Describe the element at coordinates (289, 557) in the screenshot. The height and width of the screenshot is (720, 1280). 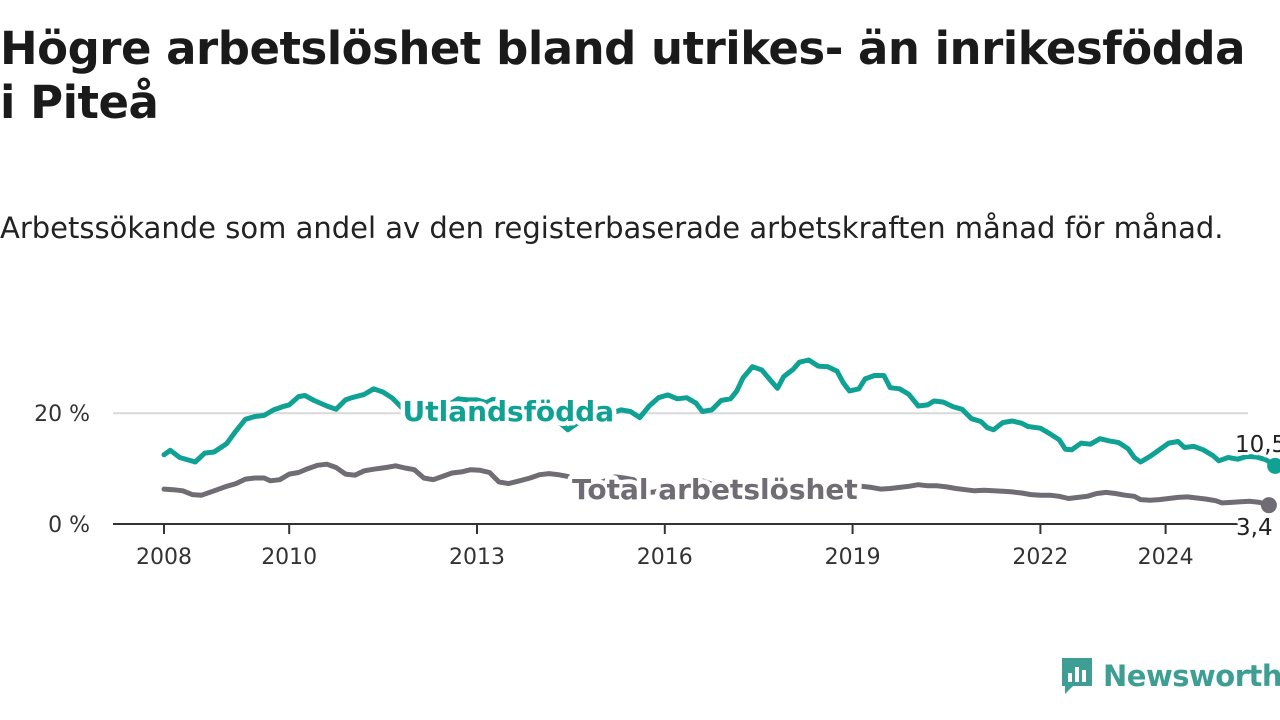
I see `x-tick-label: 2010` at that location.